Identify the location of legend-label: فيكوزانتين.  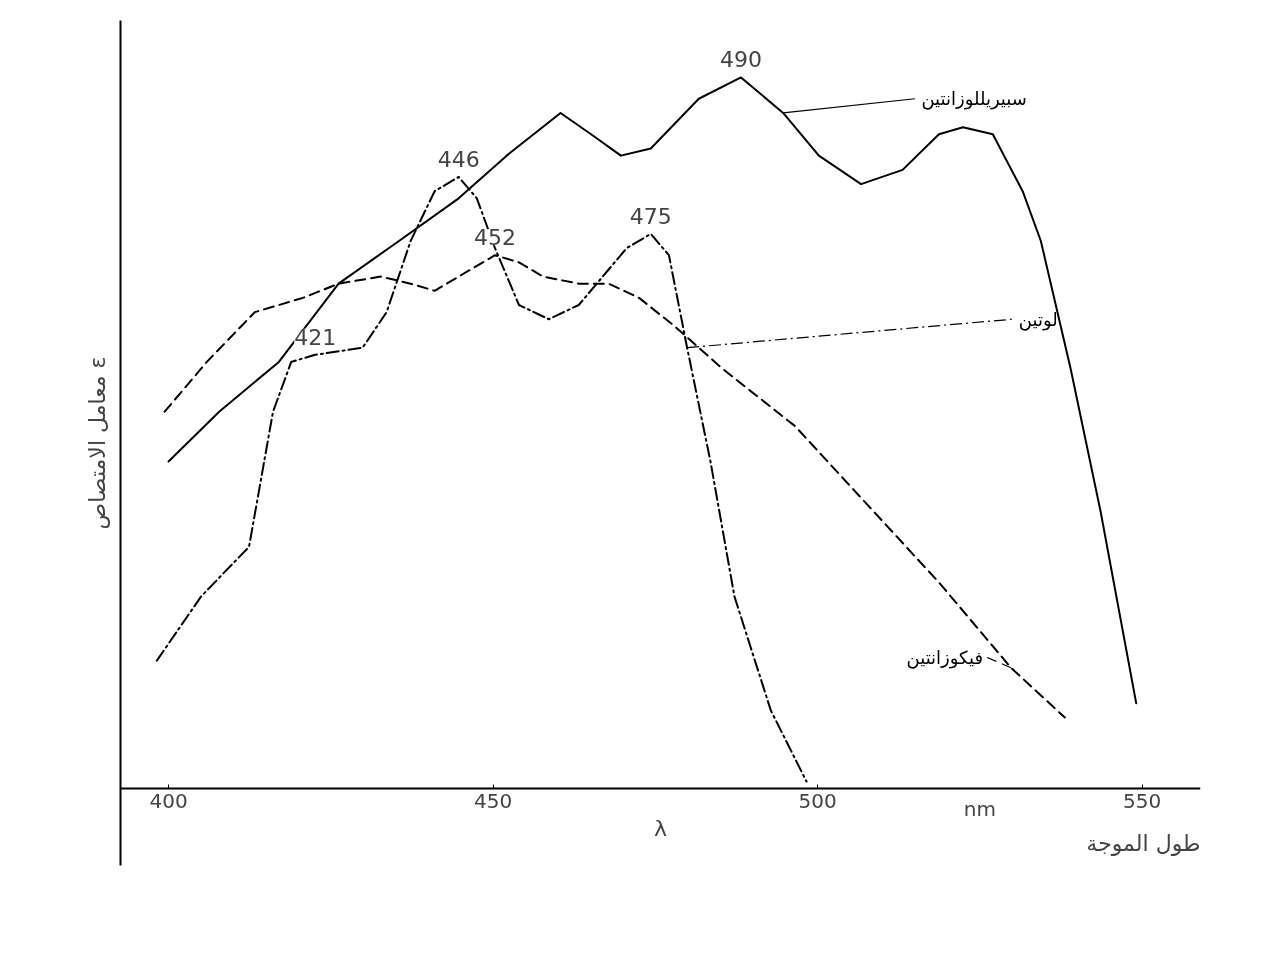
(945, 657).